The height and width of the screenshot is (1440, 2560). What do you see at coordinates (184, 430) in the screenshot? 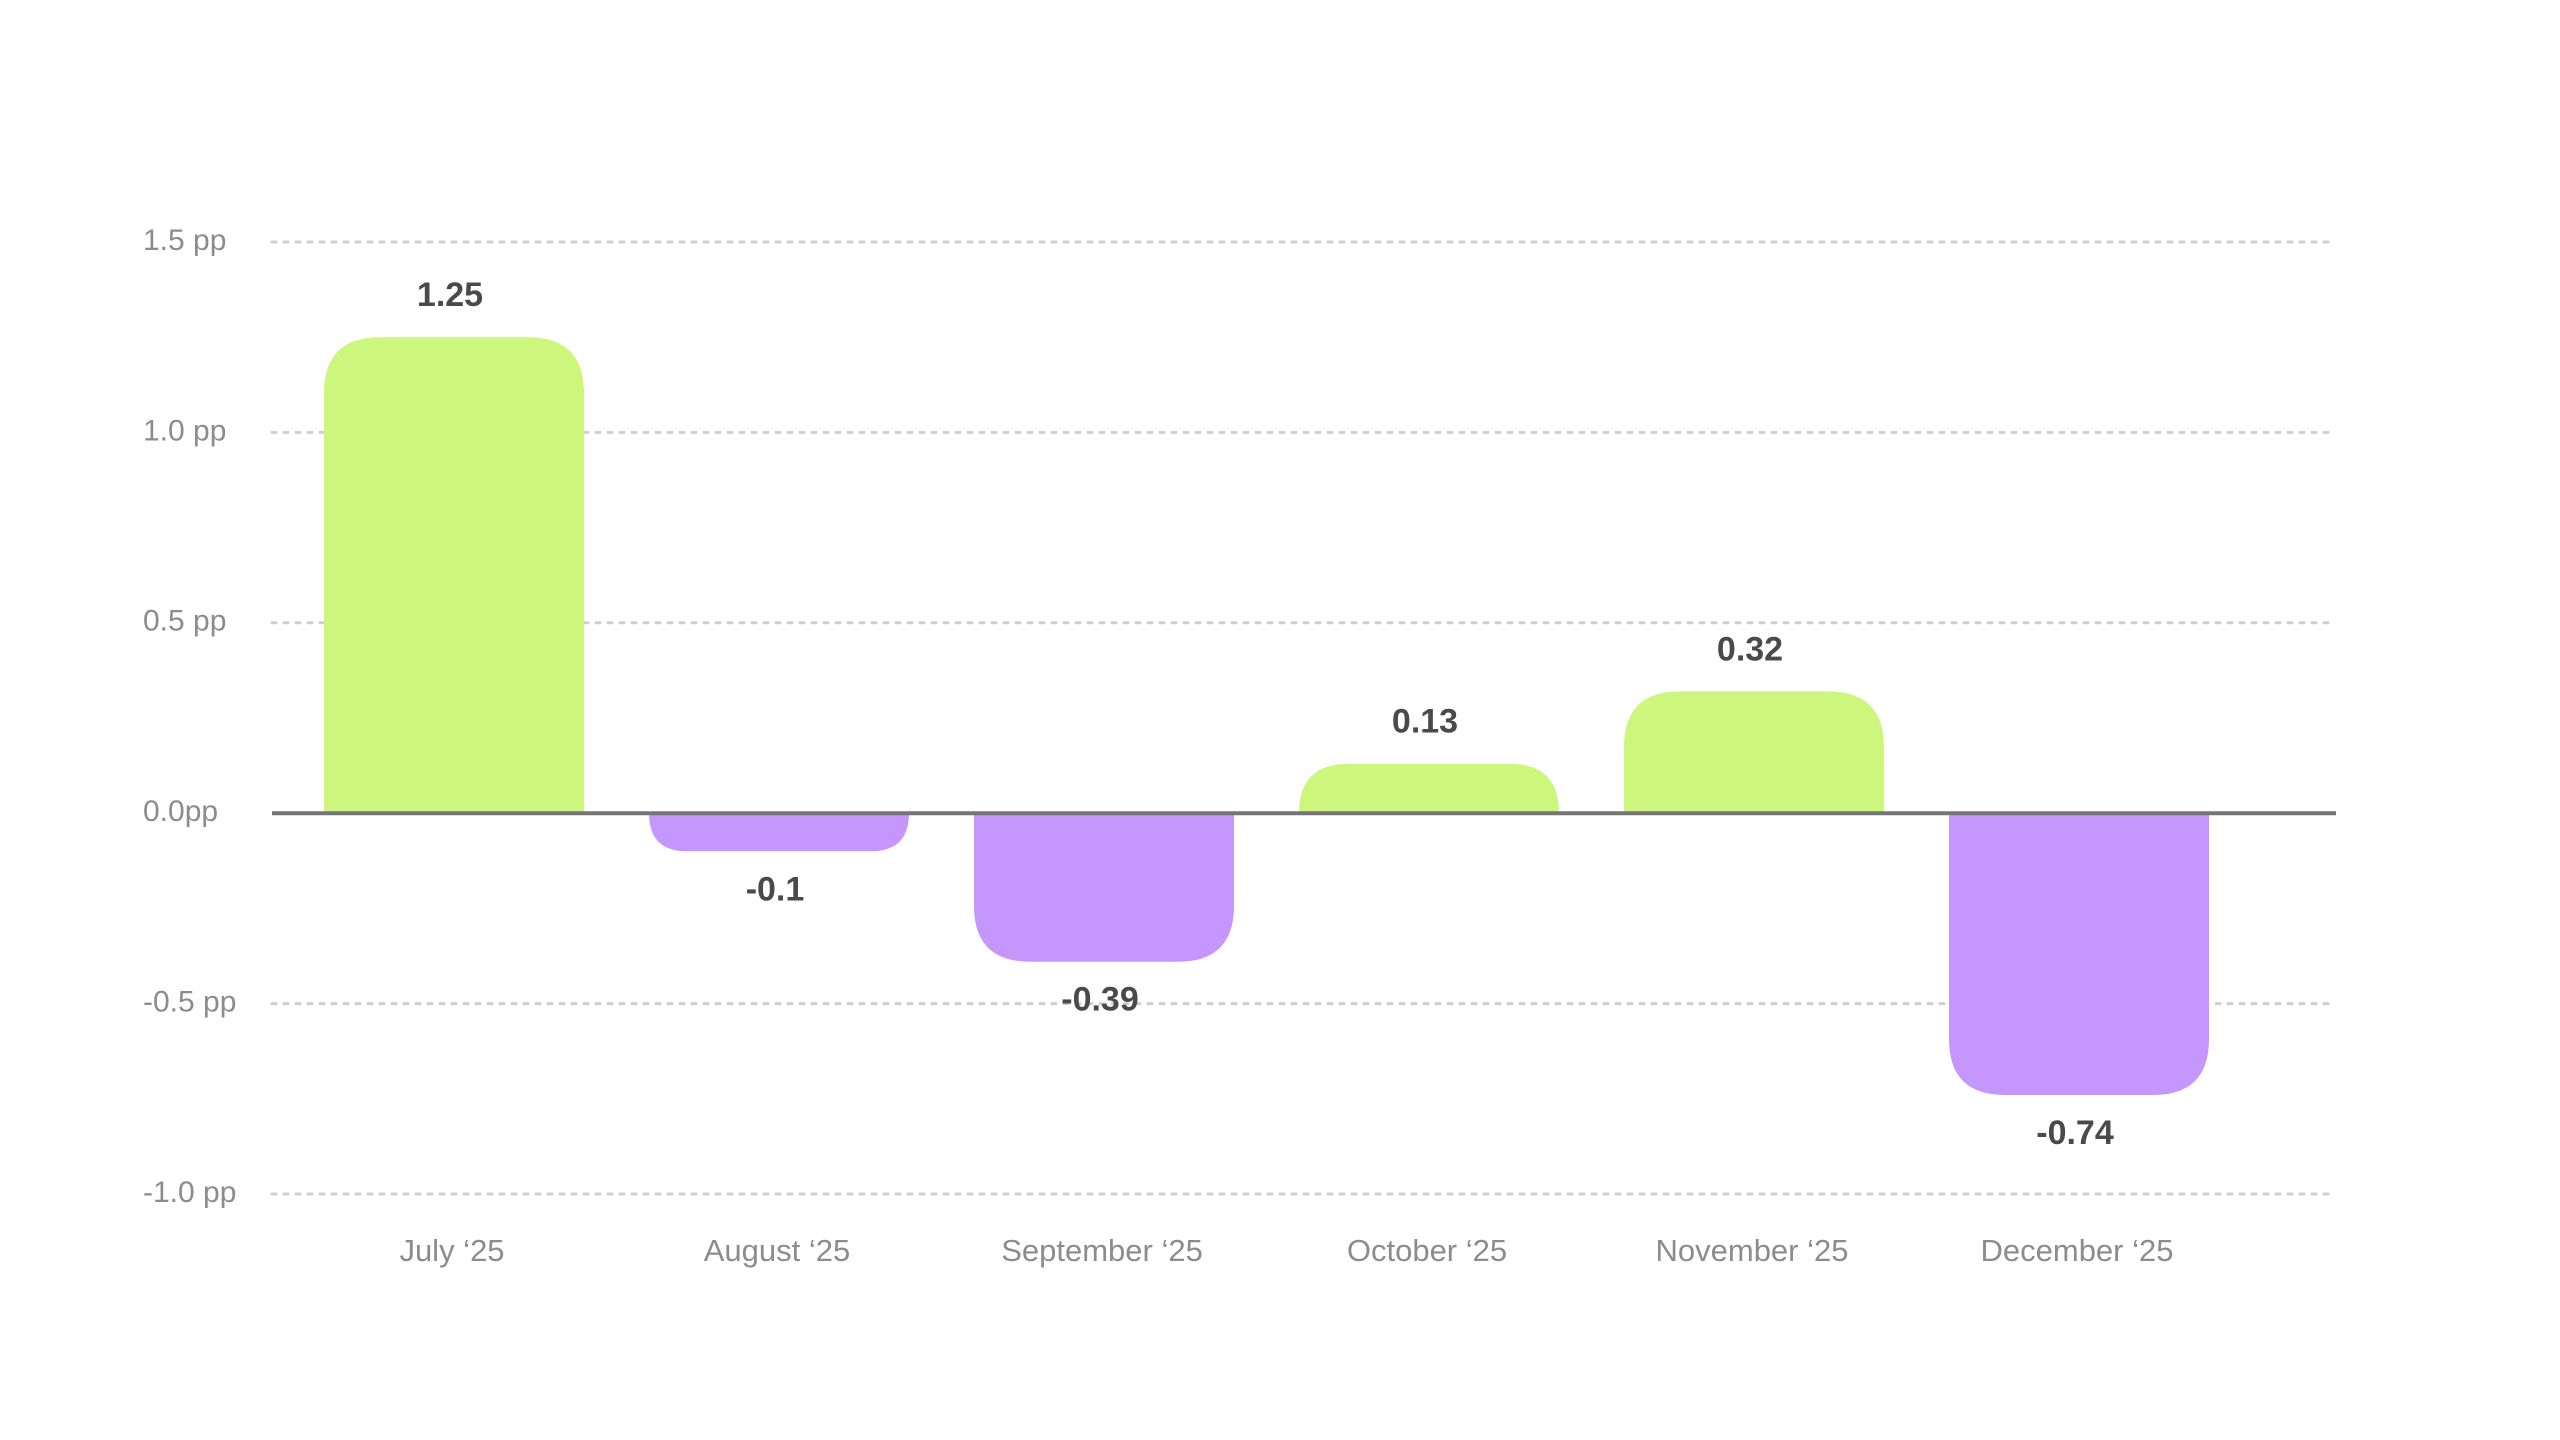
I see `y-tick-label: 1.0 pp` at bounding box center [184, 430].